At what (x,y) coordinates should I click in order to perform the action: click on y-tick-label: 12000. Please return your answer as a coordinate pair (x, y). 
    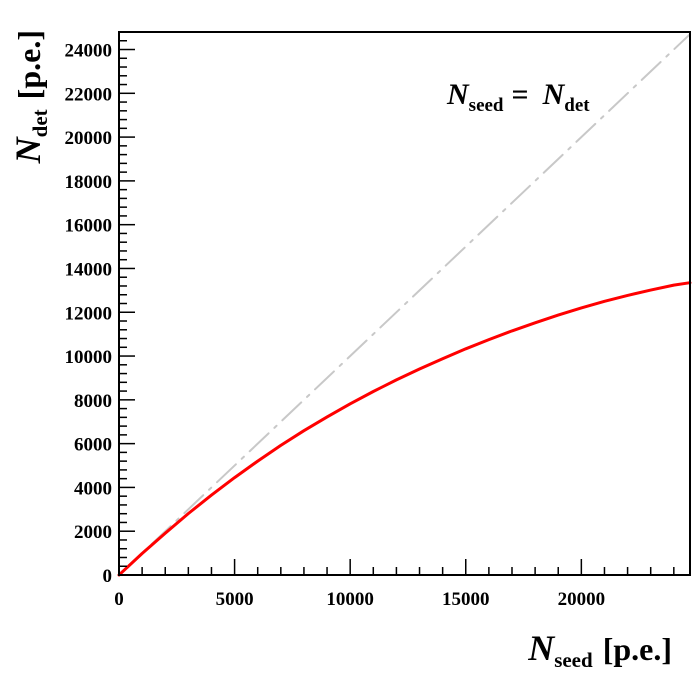
    Looking at the image, I should click on (89, 313).